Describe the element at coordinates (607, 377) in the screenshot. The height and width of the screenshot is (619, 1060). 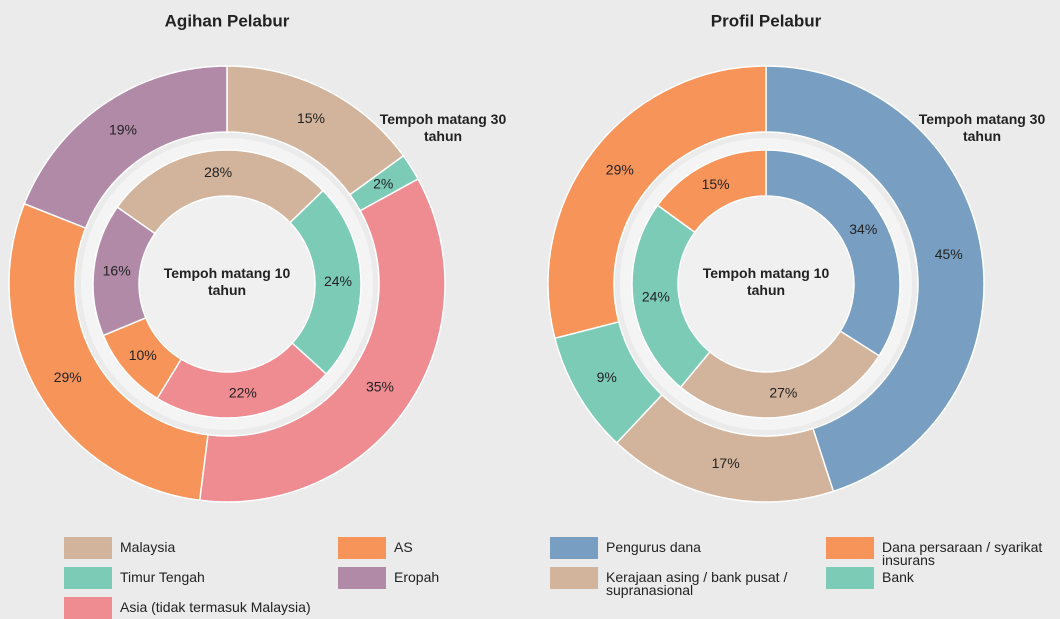
I see `value-label: 9%` at that location.